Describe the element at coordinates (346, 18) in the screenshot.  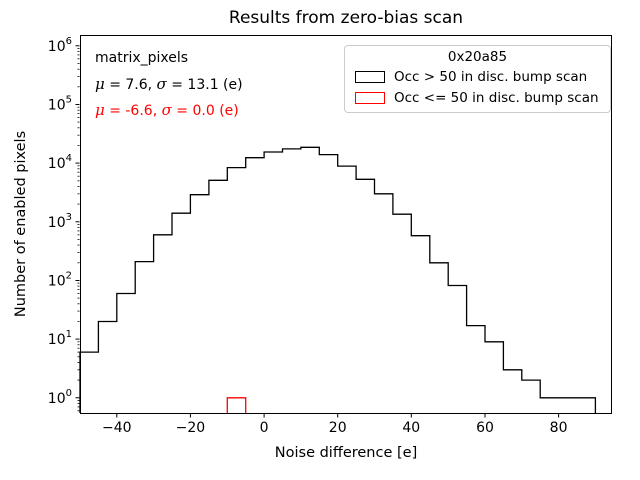
I see `chart-title: Results from zero-bias scan` at that location.